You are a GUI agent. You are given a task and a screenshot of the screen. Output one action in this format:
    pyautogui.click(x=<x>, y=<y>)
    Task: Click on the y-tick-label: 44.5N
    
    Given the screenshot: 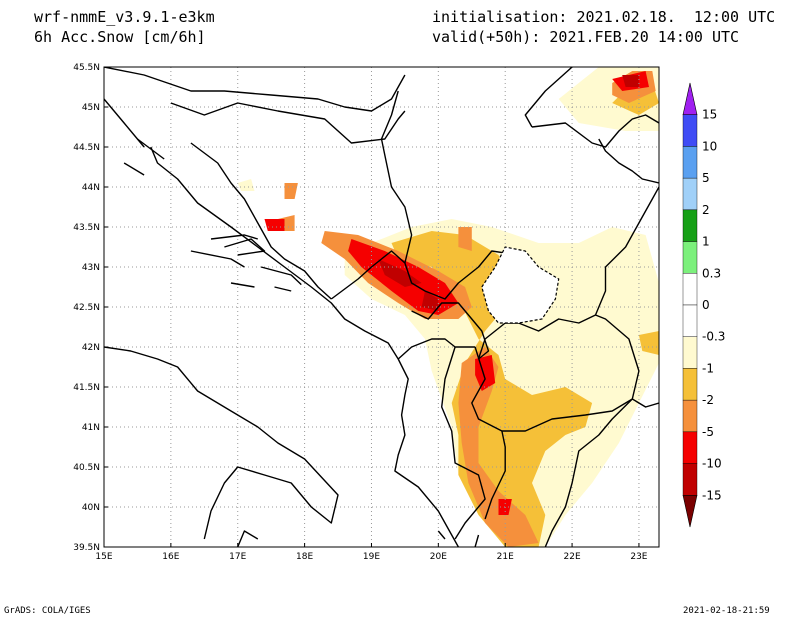 What is the action you would take?
    pyautogui.click(x=86, y=148)
    